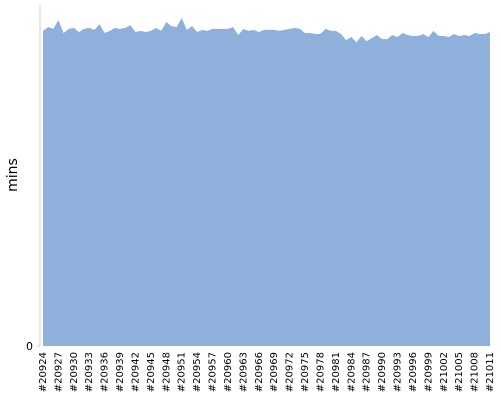 Image resolution: width=500 pixels, height=400 pixels. Describe the element at coordinates (58, 372) in the screenshot. I see `x-tick-label: #20927` at that location.